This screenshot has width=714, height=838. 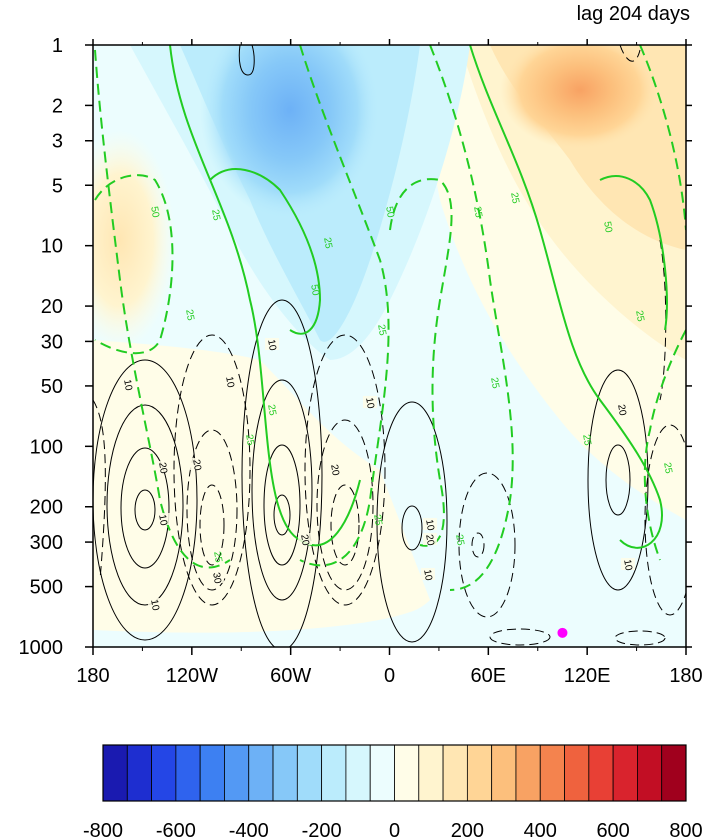 What do you see at coordinates (52, 247) in the screenshot?
I see `y-tick-label: 10` at bounding box center [52, 247].